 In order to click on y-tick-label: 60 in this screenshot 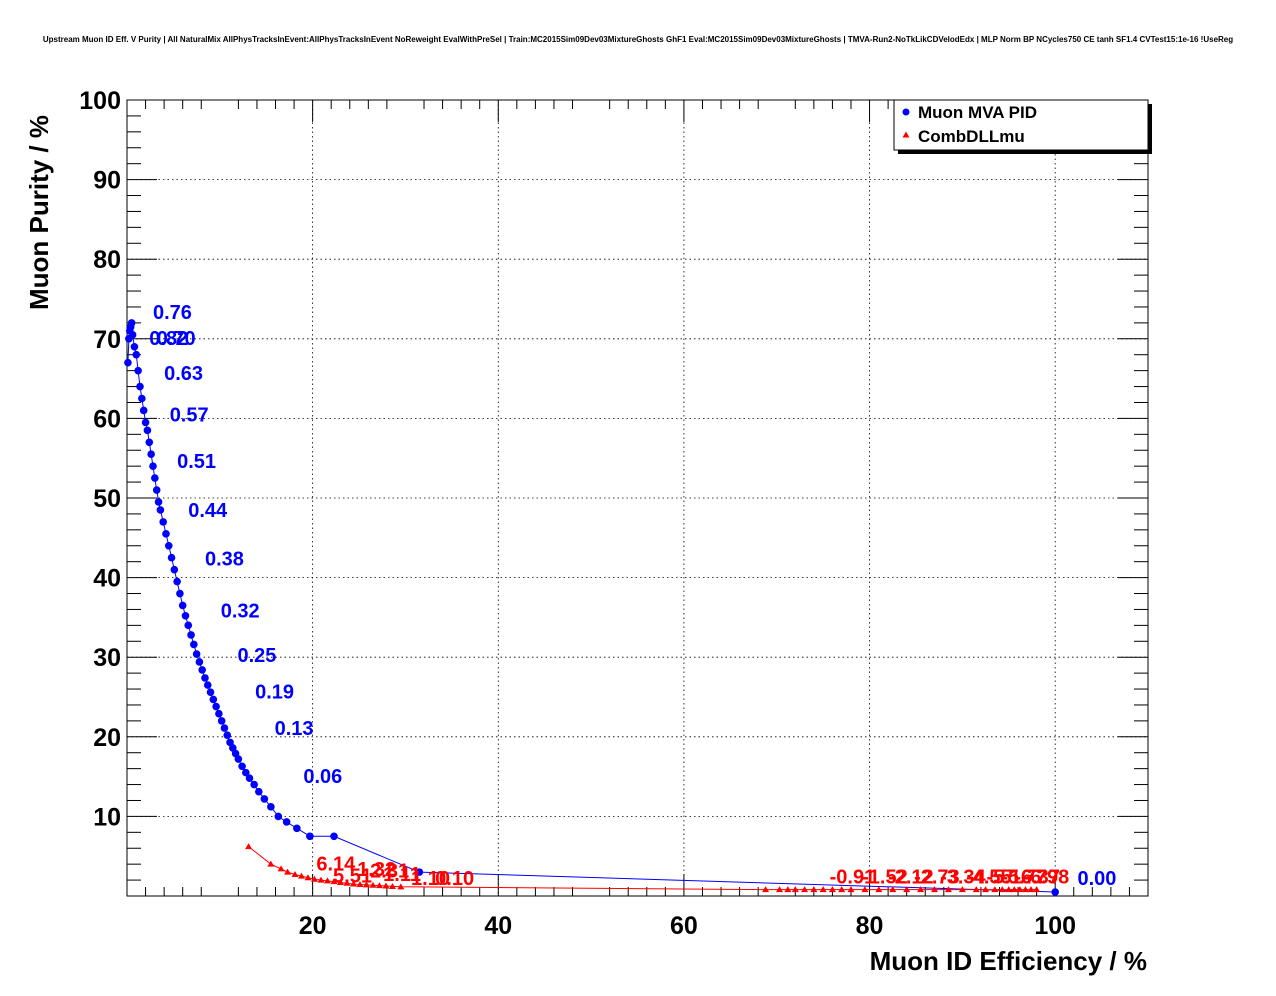, I will do `click(107, 419)`.